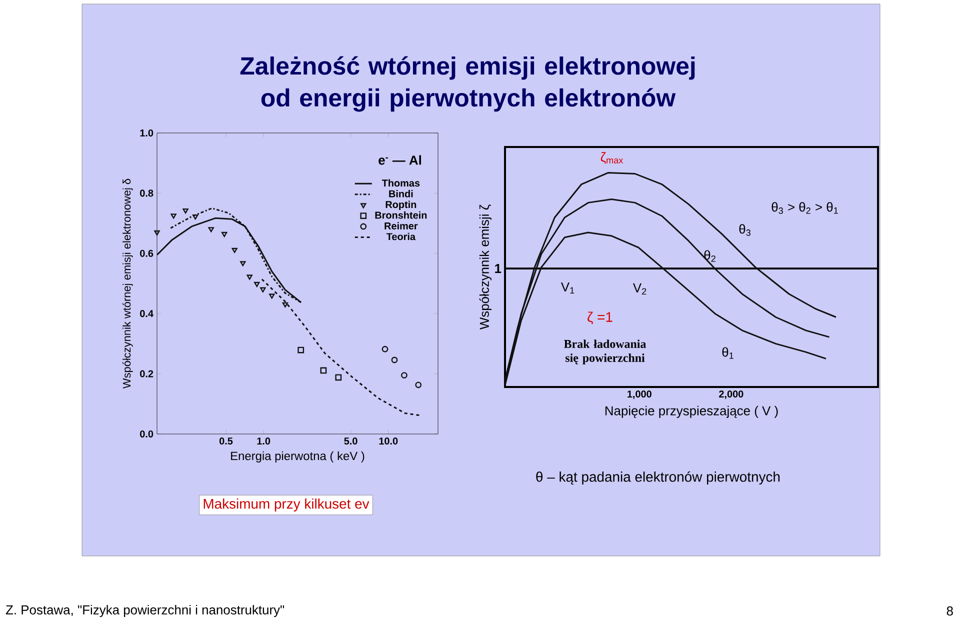 This screenshot has height=623, width=960. What do you see at coordinates (147, 253) in the screenshot?
I see `y-tick-label: 0.6` at bounding box center [147, 253].